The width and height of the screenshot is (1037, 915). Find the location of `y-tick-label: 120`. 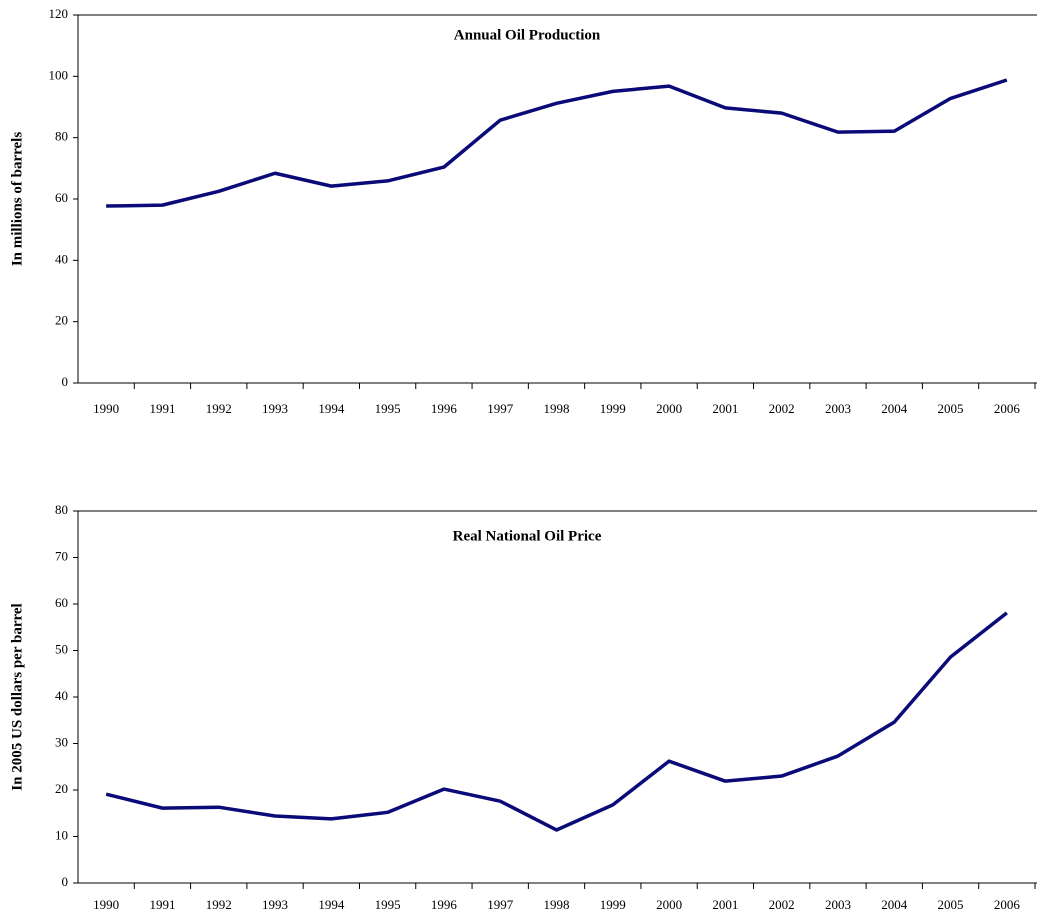

y-tick-label: 120 is located at coordinates (59, 13).